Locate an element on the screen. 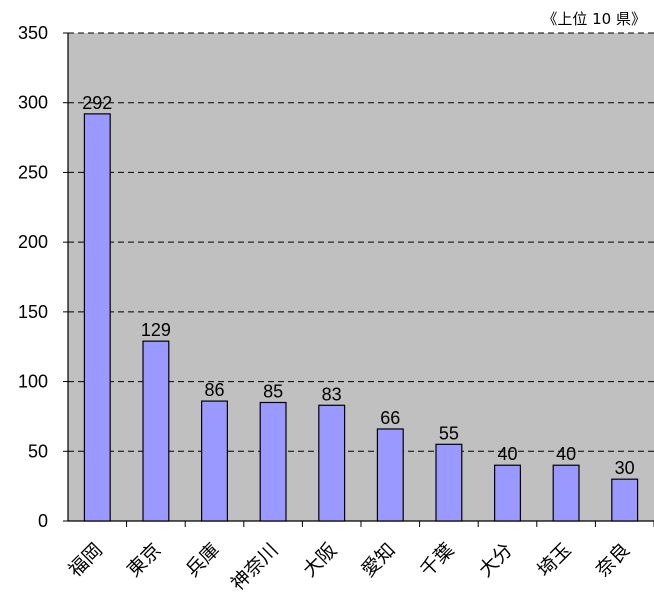  x-tick-label: 愛知 is located at coordinates (378, 560).